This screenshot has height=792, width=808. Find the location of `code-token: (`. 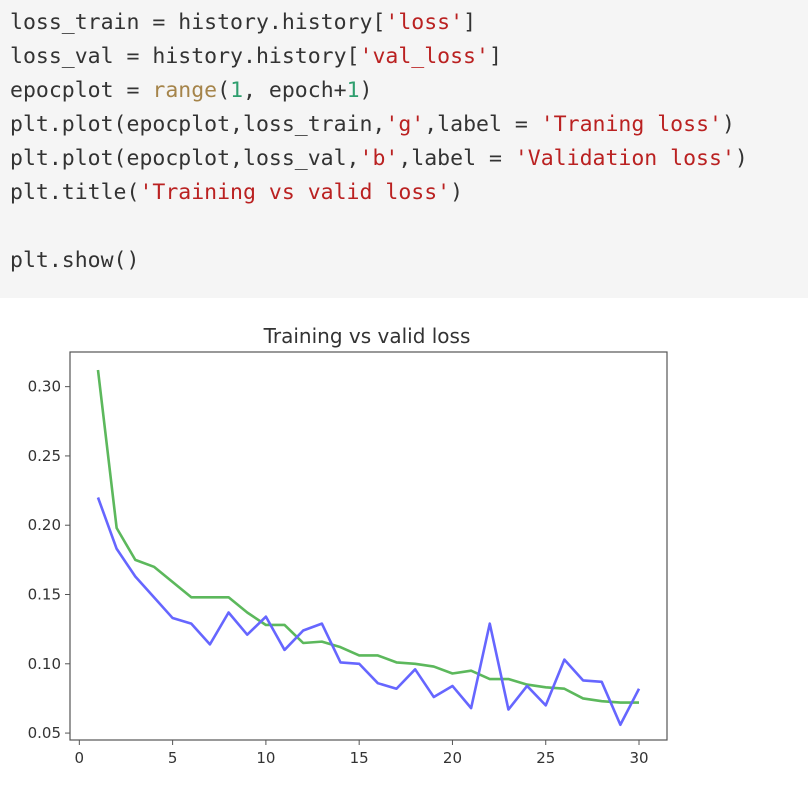

code-token: ( is located at coordinates (224, 90).